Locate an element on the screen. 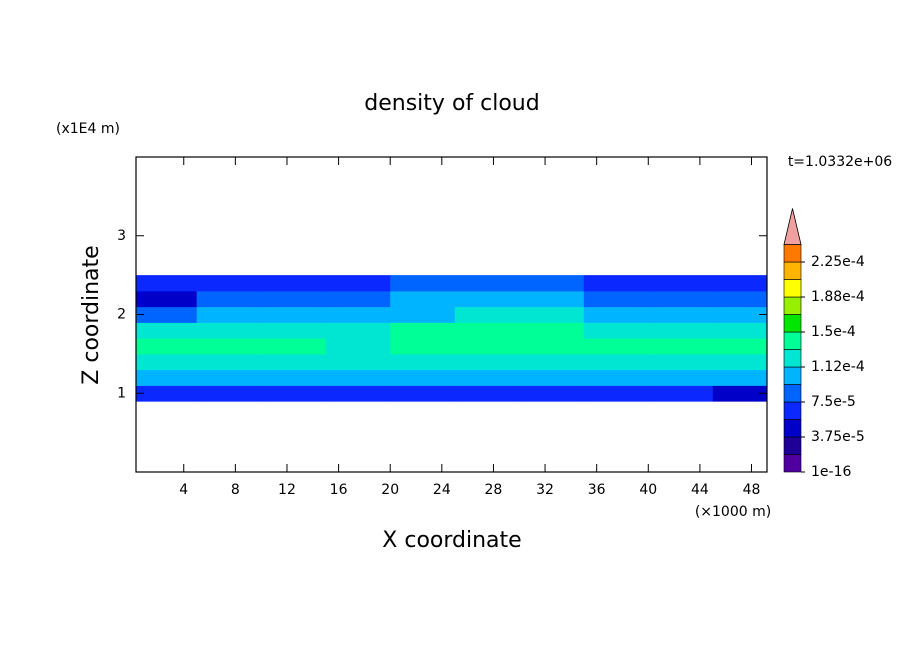 This screenshot has height=654, width=904. y-unit: (x1E4 m) is located at coordinates (88, 129).